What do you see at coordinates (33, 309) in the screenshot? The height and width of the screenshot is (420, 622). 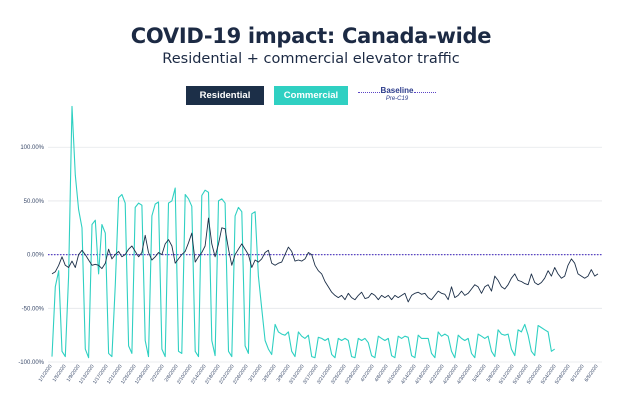 I see `y-tick-label: -50.00%` at bounding box center [33, 309].